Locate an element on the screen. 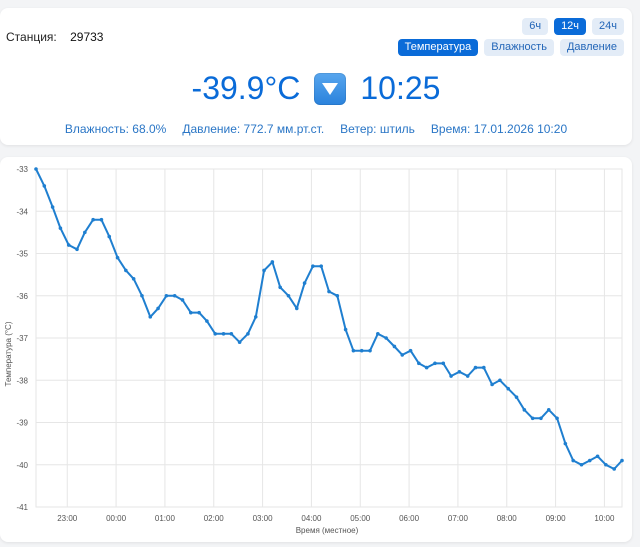 This screenshot has height=547, width=640. x-tick-label: 08:00 is located at coordinates (507, 518).